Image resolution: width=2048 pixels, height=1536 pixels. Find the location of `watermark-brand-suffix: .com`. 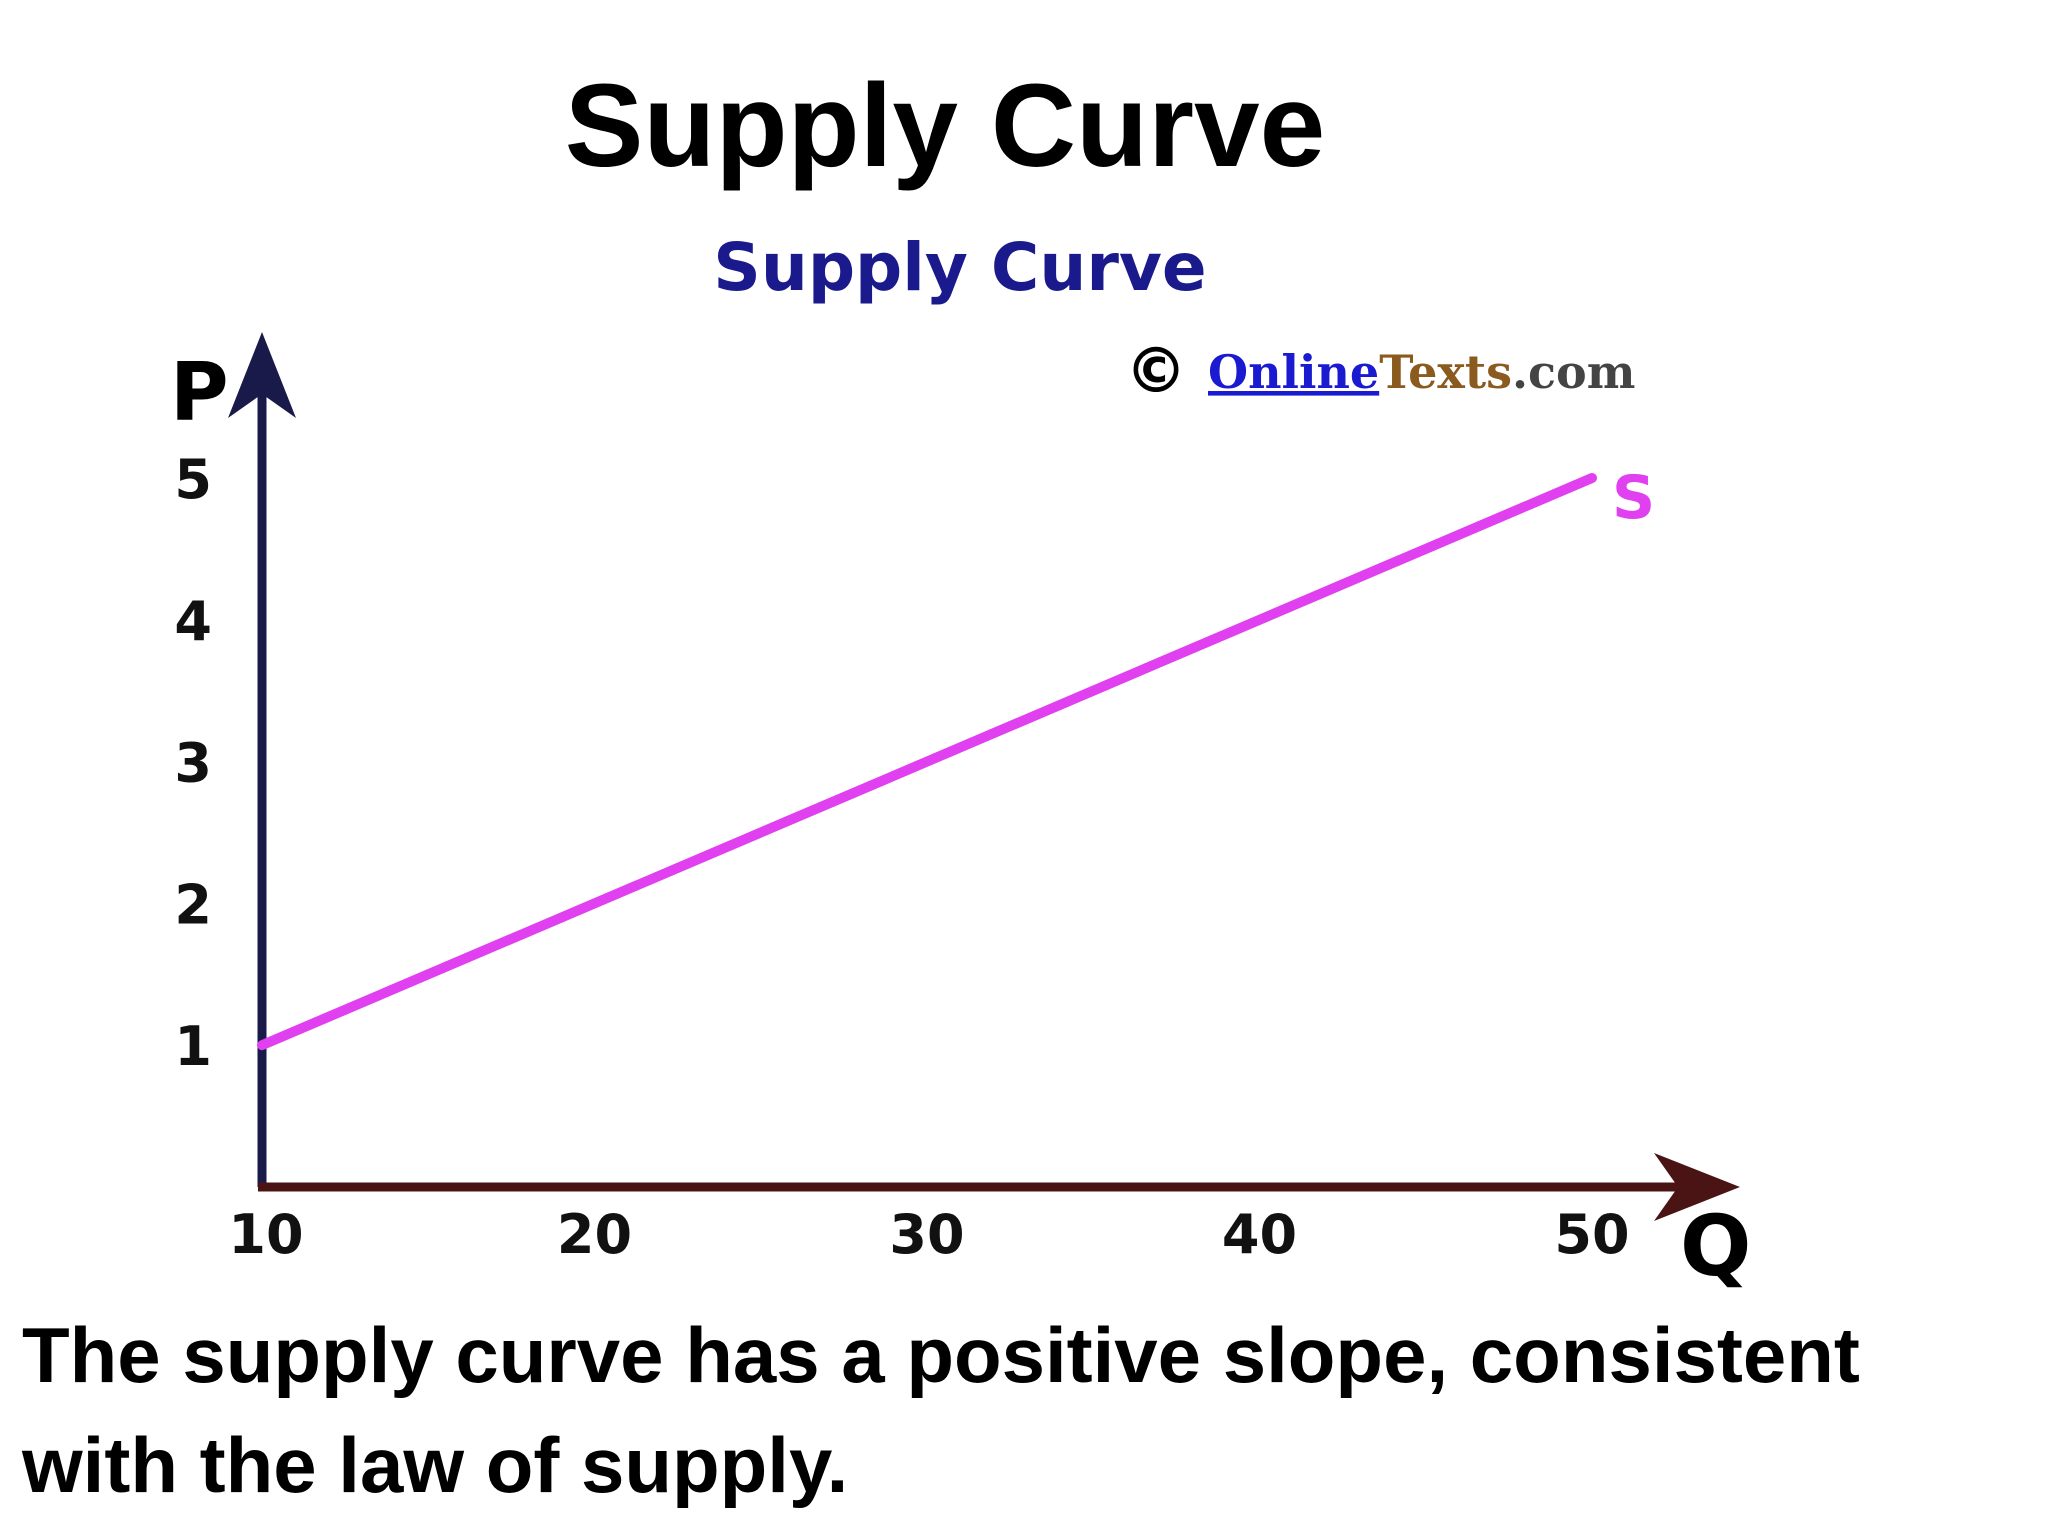

watermark-brand-suffix: .com is located at coordinates (1573, 372).